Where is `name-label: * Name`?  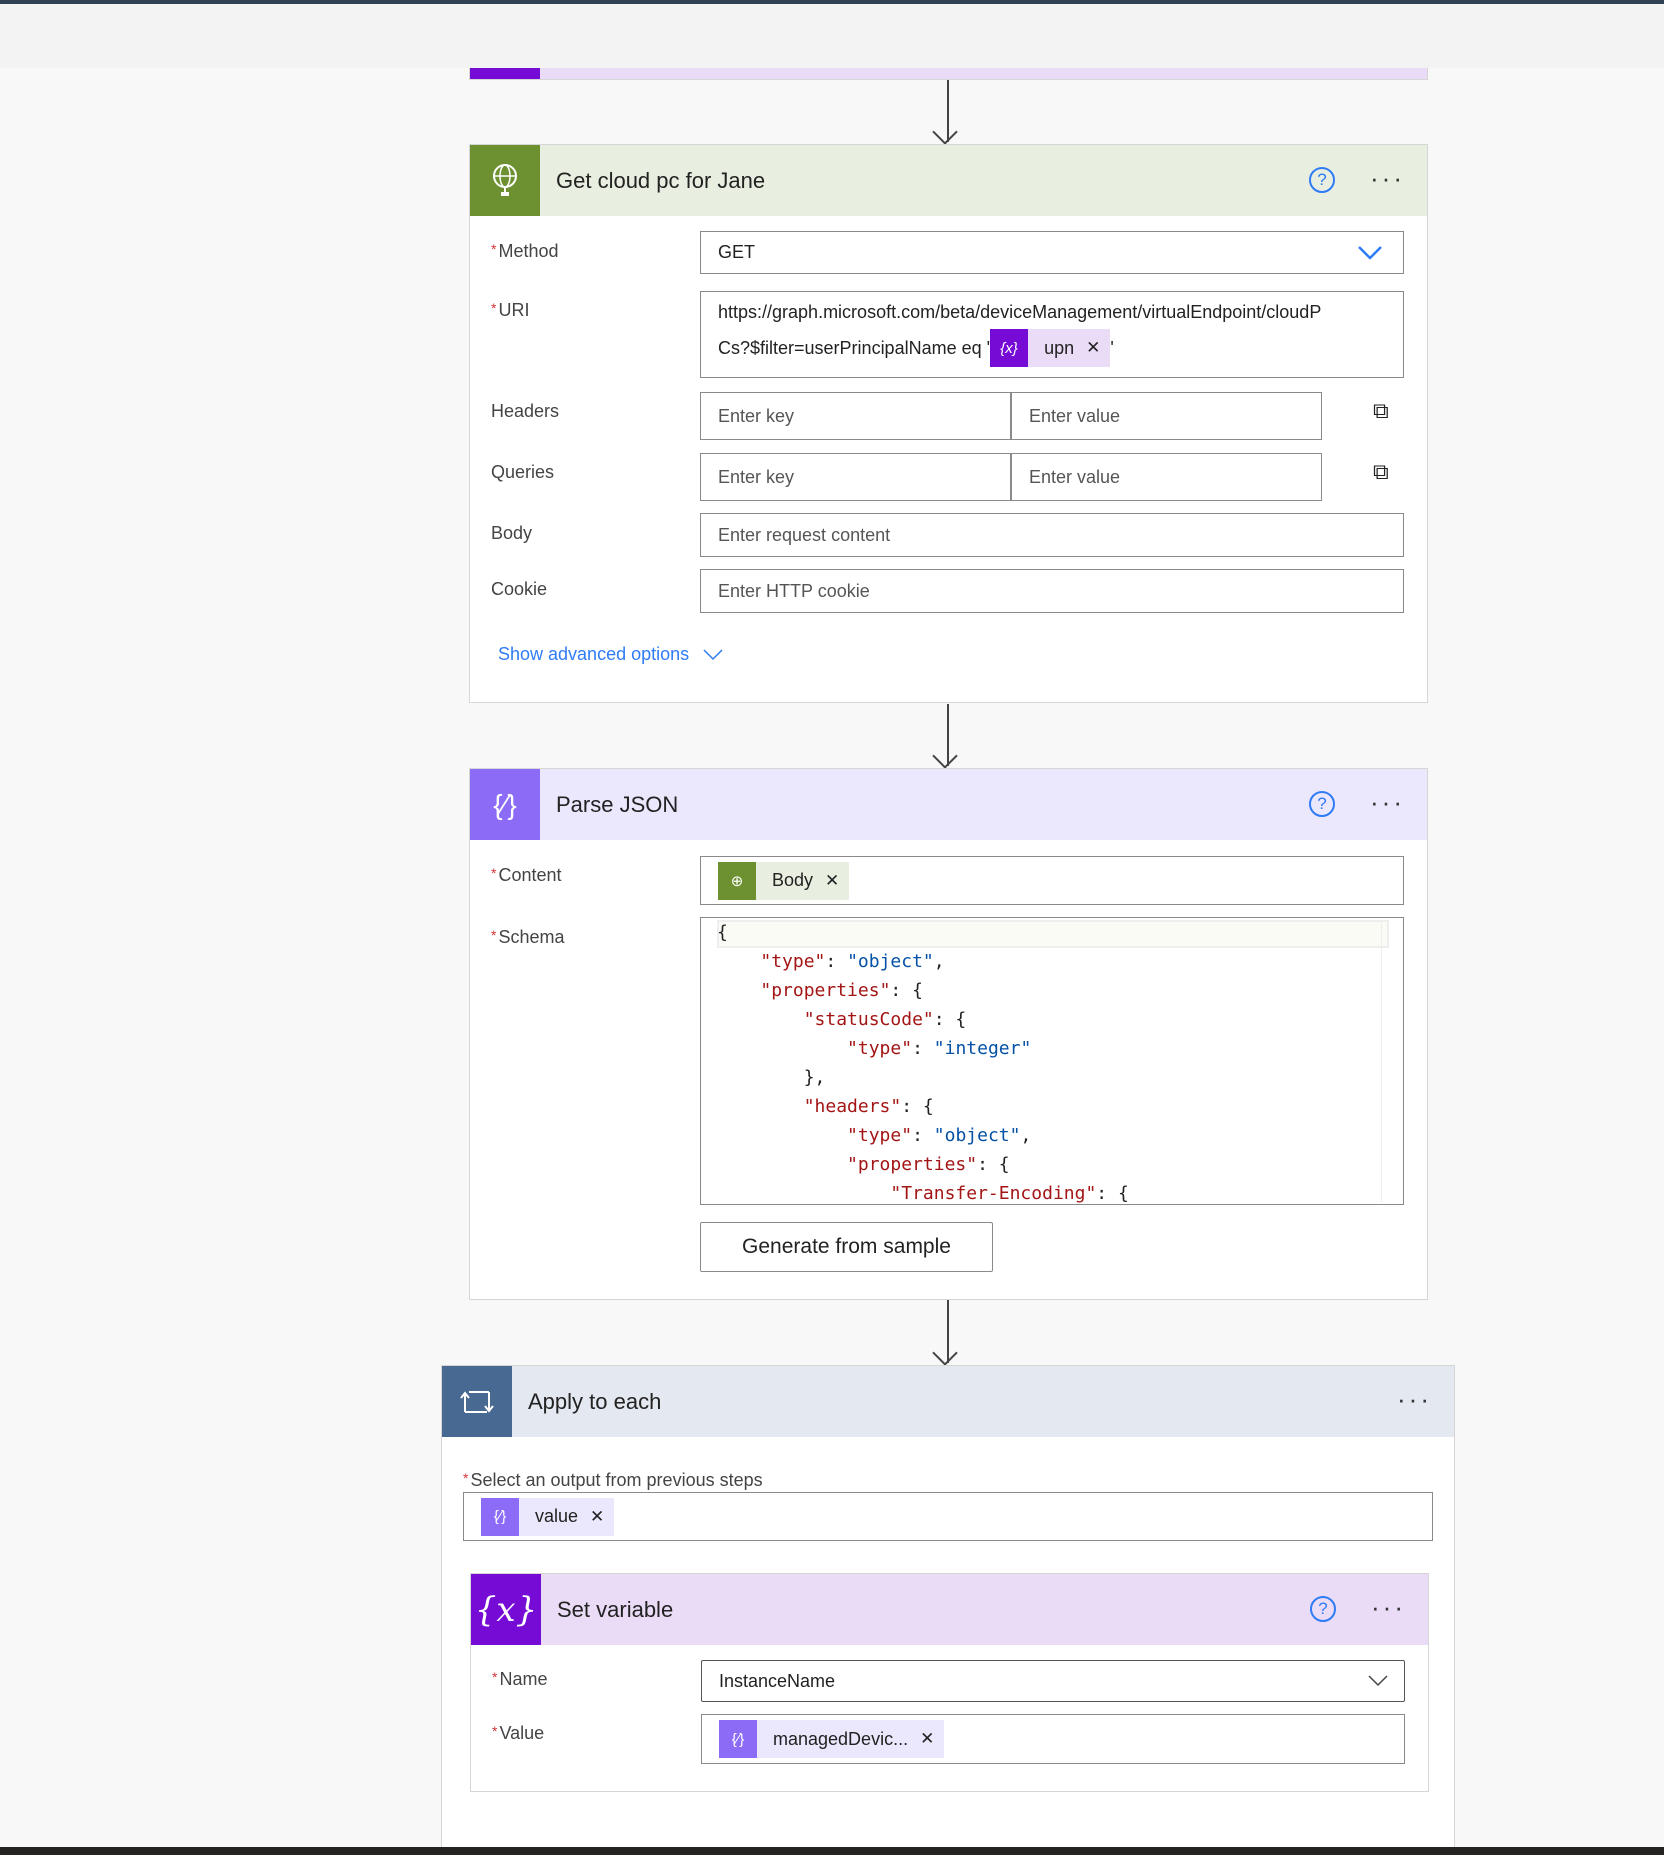 name-label: * Name is located at coordinates (520, 1679).